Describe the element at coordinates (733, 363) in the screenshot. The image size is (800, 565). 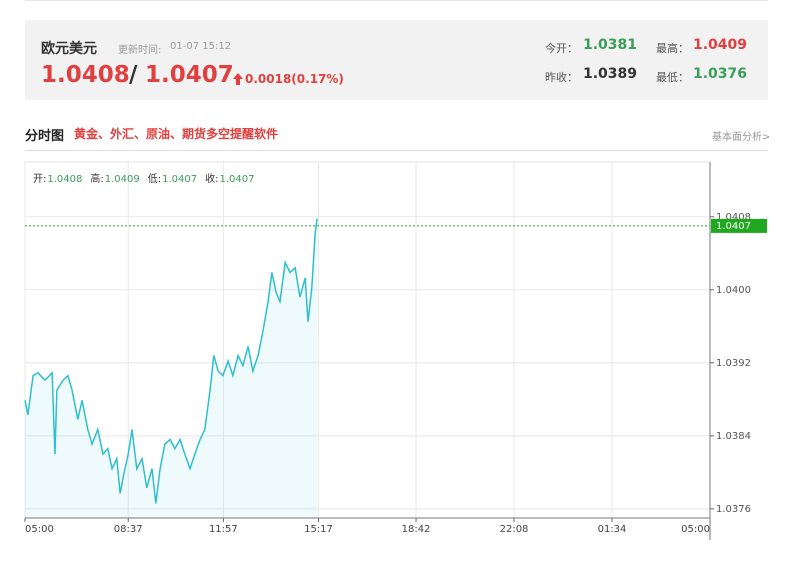
I see `y-tick-label: 1.0392` at that location.